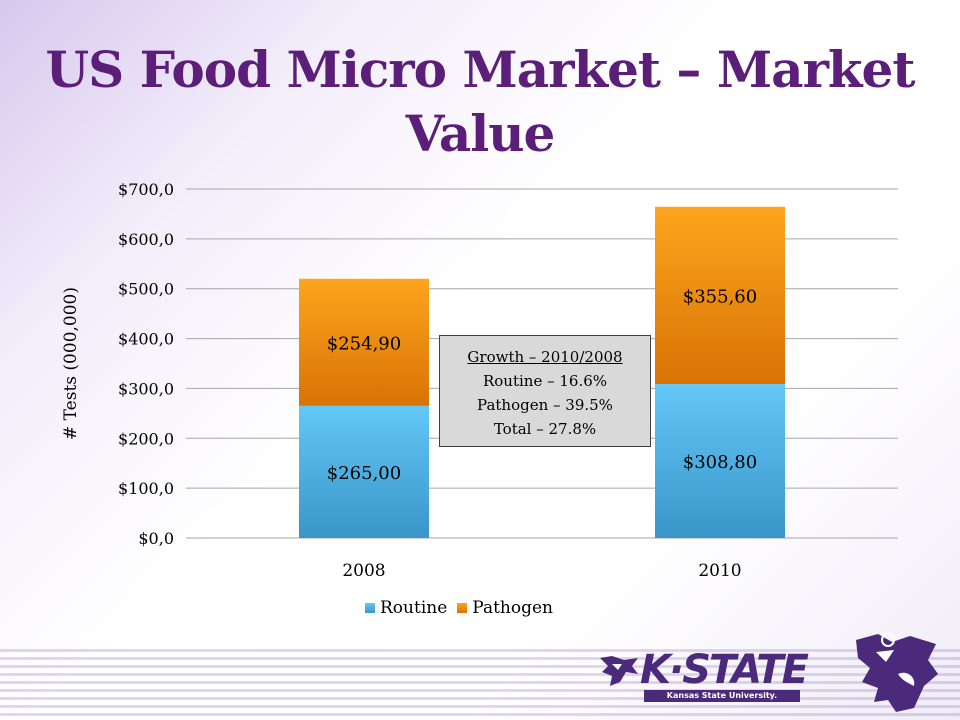 This screenshot has height=720, width=960. I want to click on y-tick-label: $300,0, so click(146, 388).